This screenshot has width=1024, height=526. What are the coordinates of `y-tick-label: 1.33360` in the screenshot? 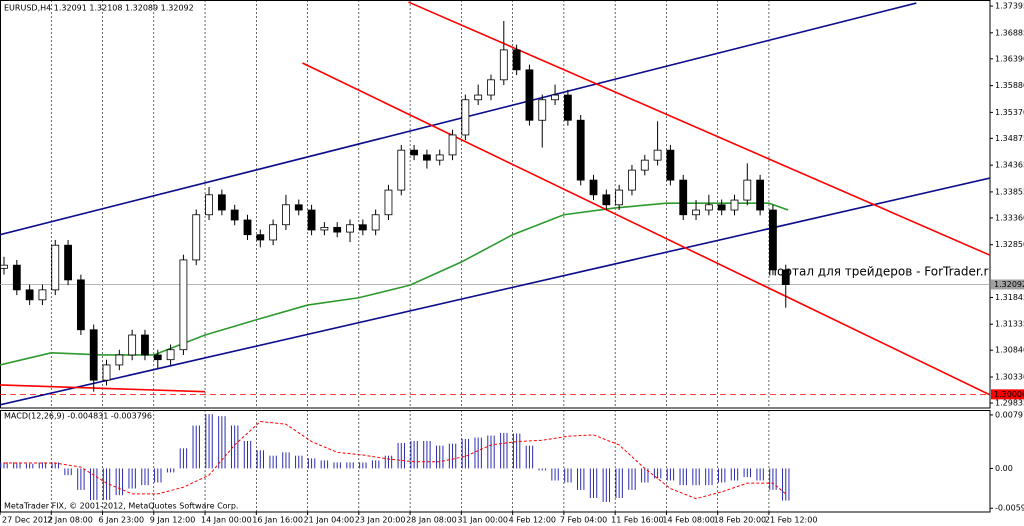 It's located at (1009, 217).